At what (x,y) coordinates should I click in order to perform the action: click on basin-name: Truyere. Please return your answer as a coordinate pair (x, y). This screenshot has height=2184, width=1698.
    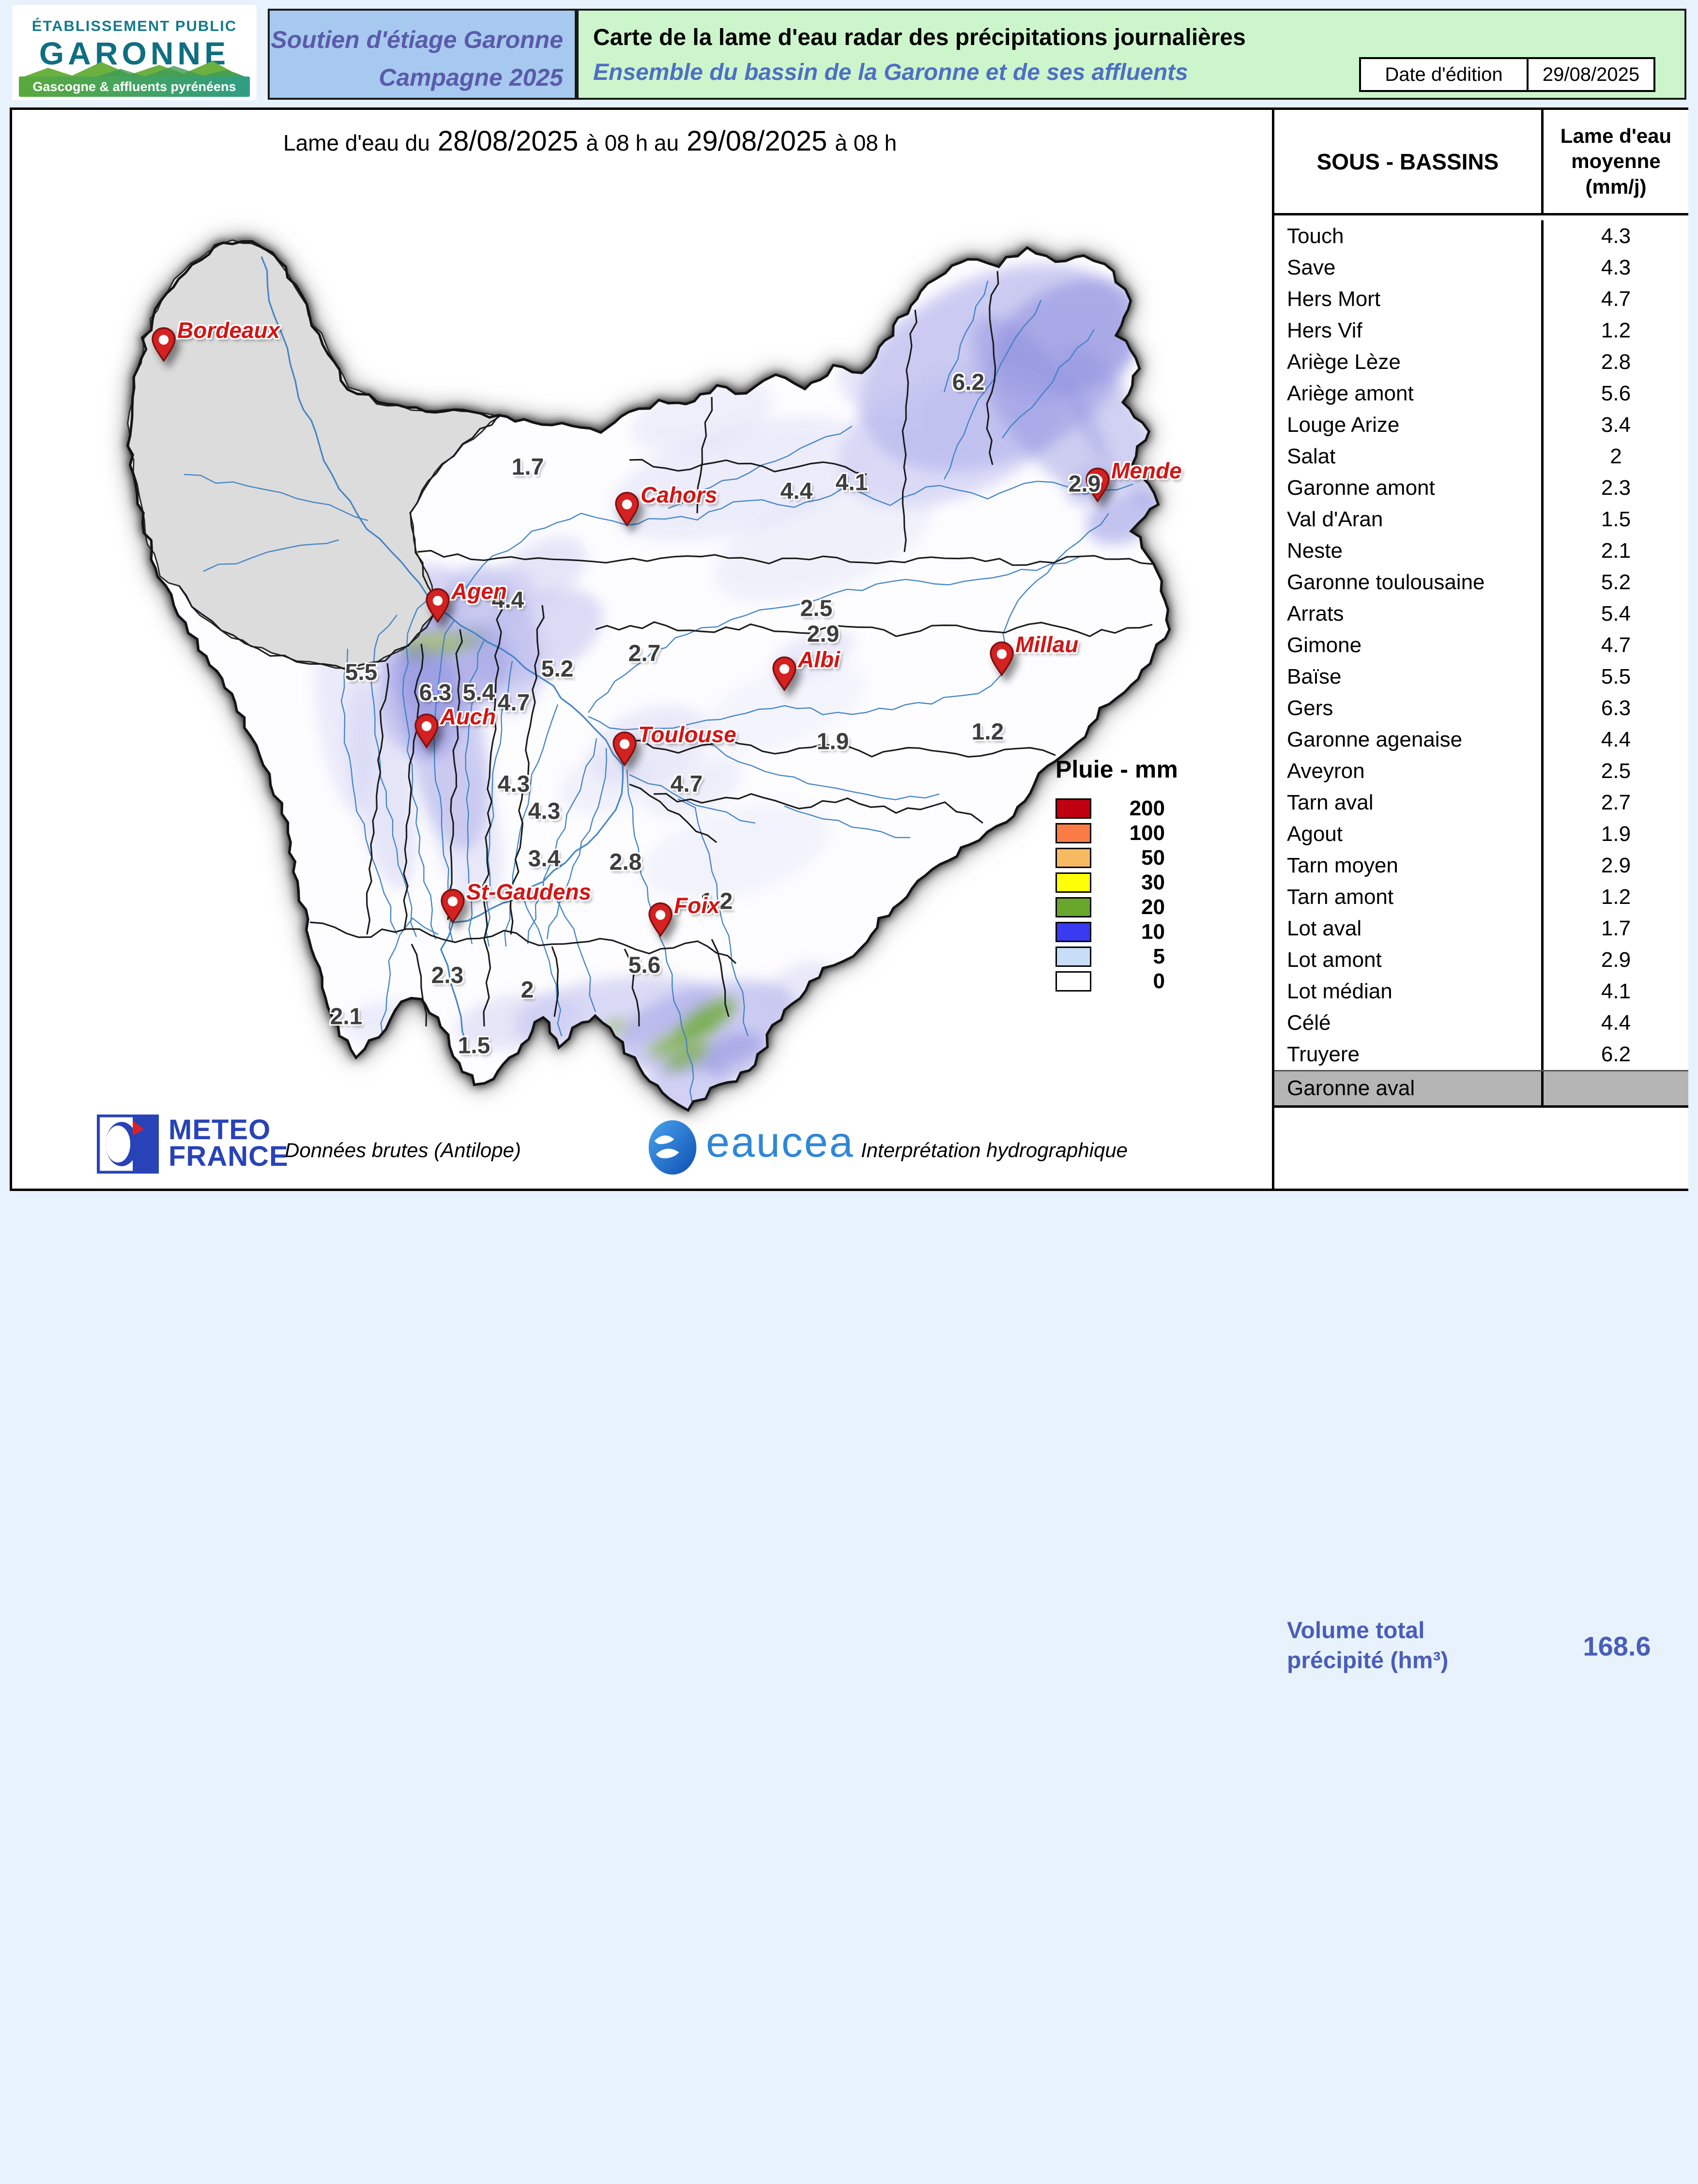
    Looking at the image, I should click on (1324, 1054).